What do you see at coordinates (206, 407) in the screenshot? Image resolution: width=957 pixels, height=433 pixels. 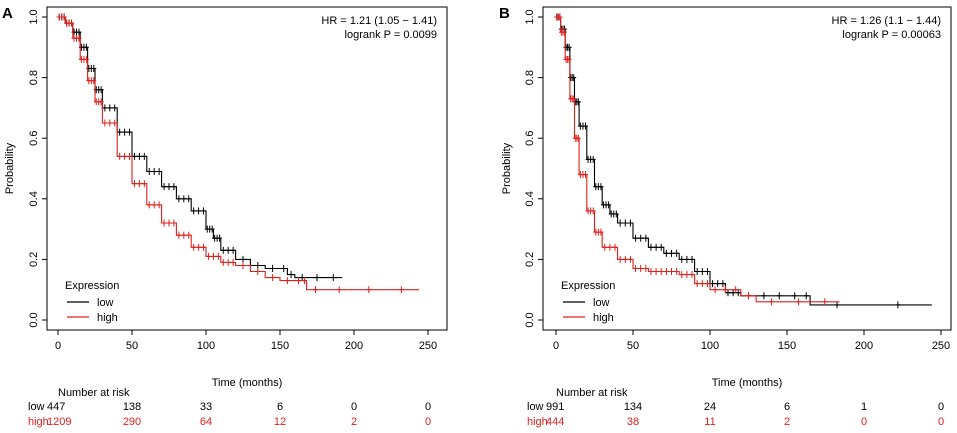 I see `risk-value-low: 33` at bounding box center [206, 407].